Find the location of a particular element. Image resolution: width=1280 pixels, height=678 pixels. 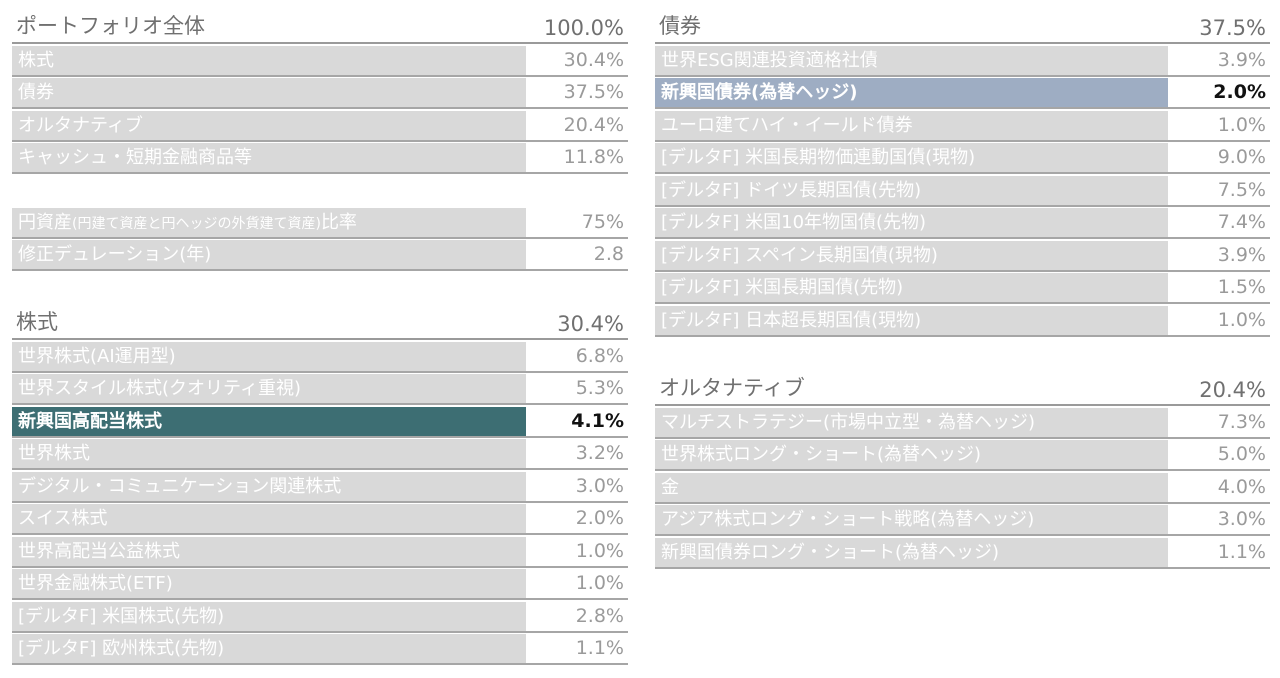

portfolio-title: ポートフォリオ全体 is located at coordinates (110, 26).